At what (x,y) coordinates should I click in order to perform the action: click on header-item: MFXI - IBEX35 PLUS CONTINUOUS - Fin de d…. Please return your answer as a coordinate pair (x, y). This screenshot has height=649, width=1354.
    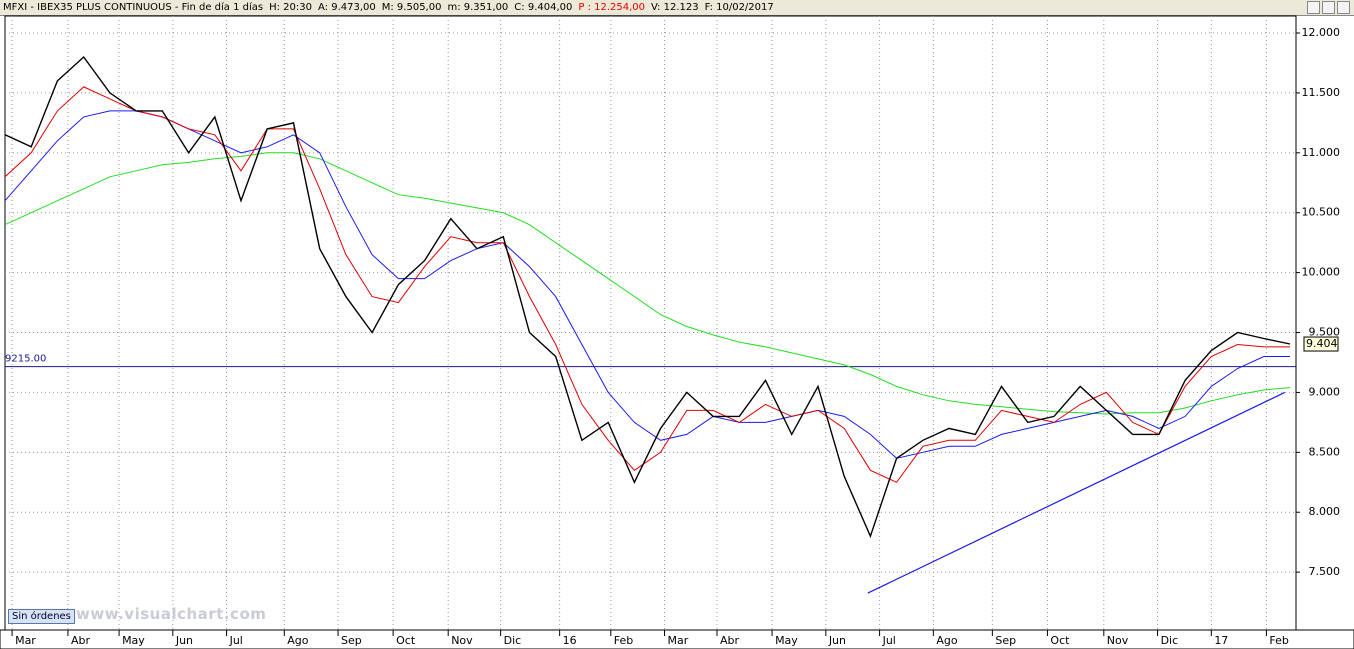
    Looking at the image, I should click on (133, 7).